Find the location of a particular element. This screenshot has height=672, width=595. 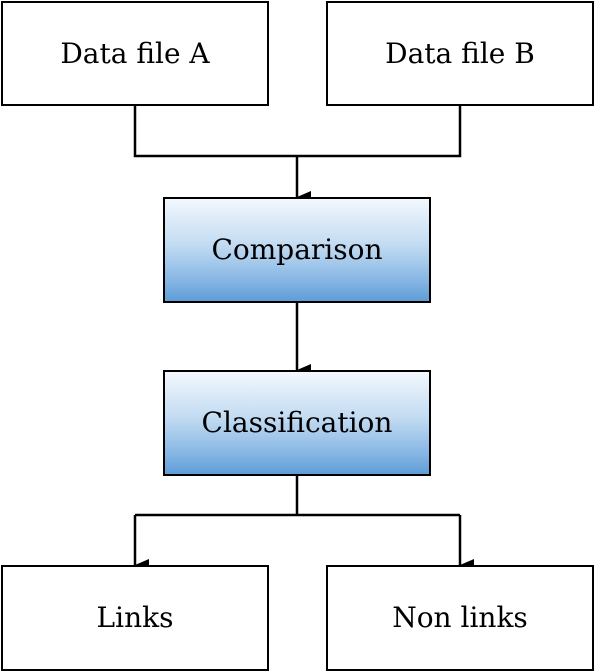

data-file-a-box: Data file A is located at coordinates (135, 53).